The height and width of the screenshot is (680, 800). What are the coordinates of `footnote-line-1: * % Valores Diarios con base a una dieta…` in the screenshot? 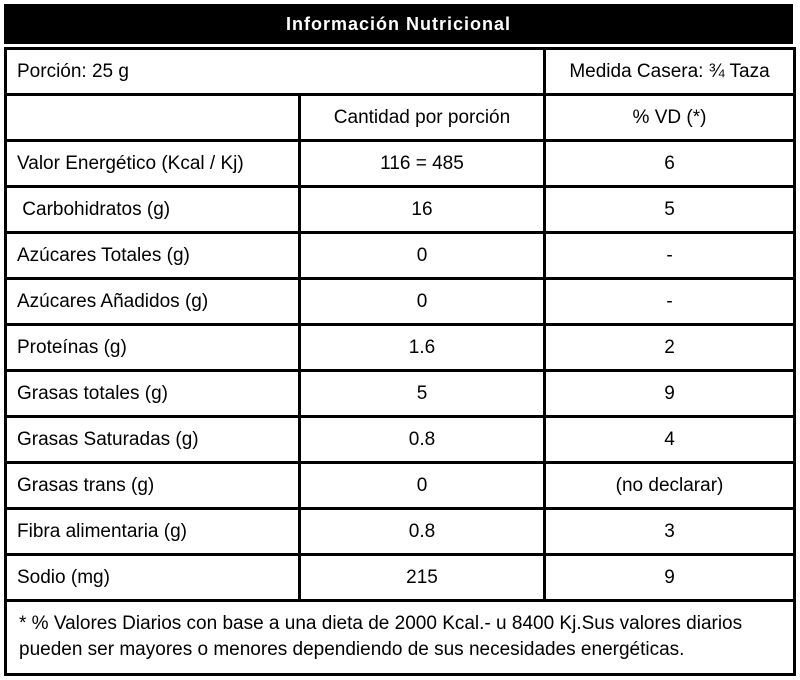 It's located at (381, 623).